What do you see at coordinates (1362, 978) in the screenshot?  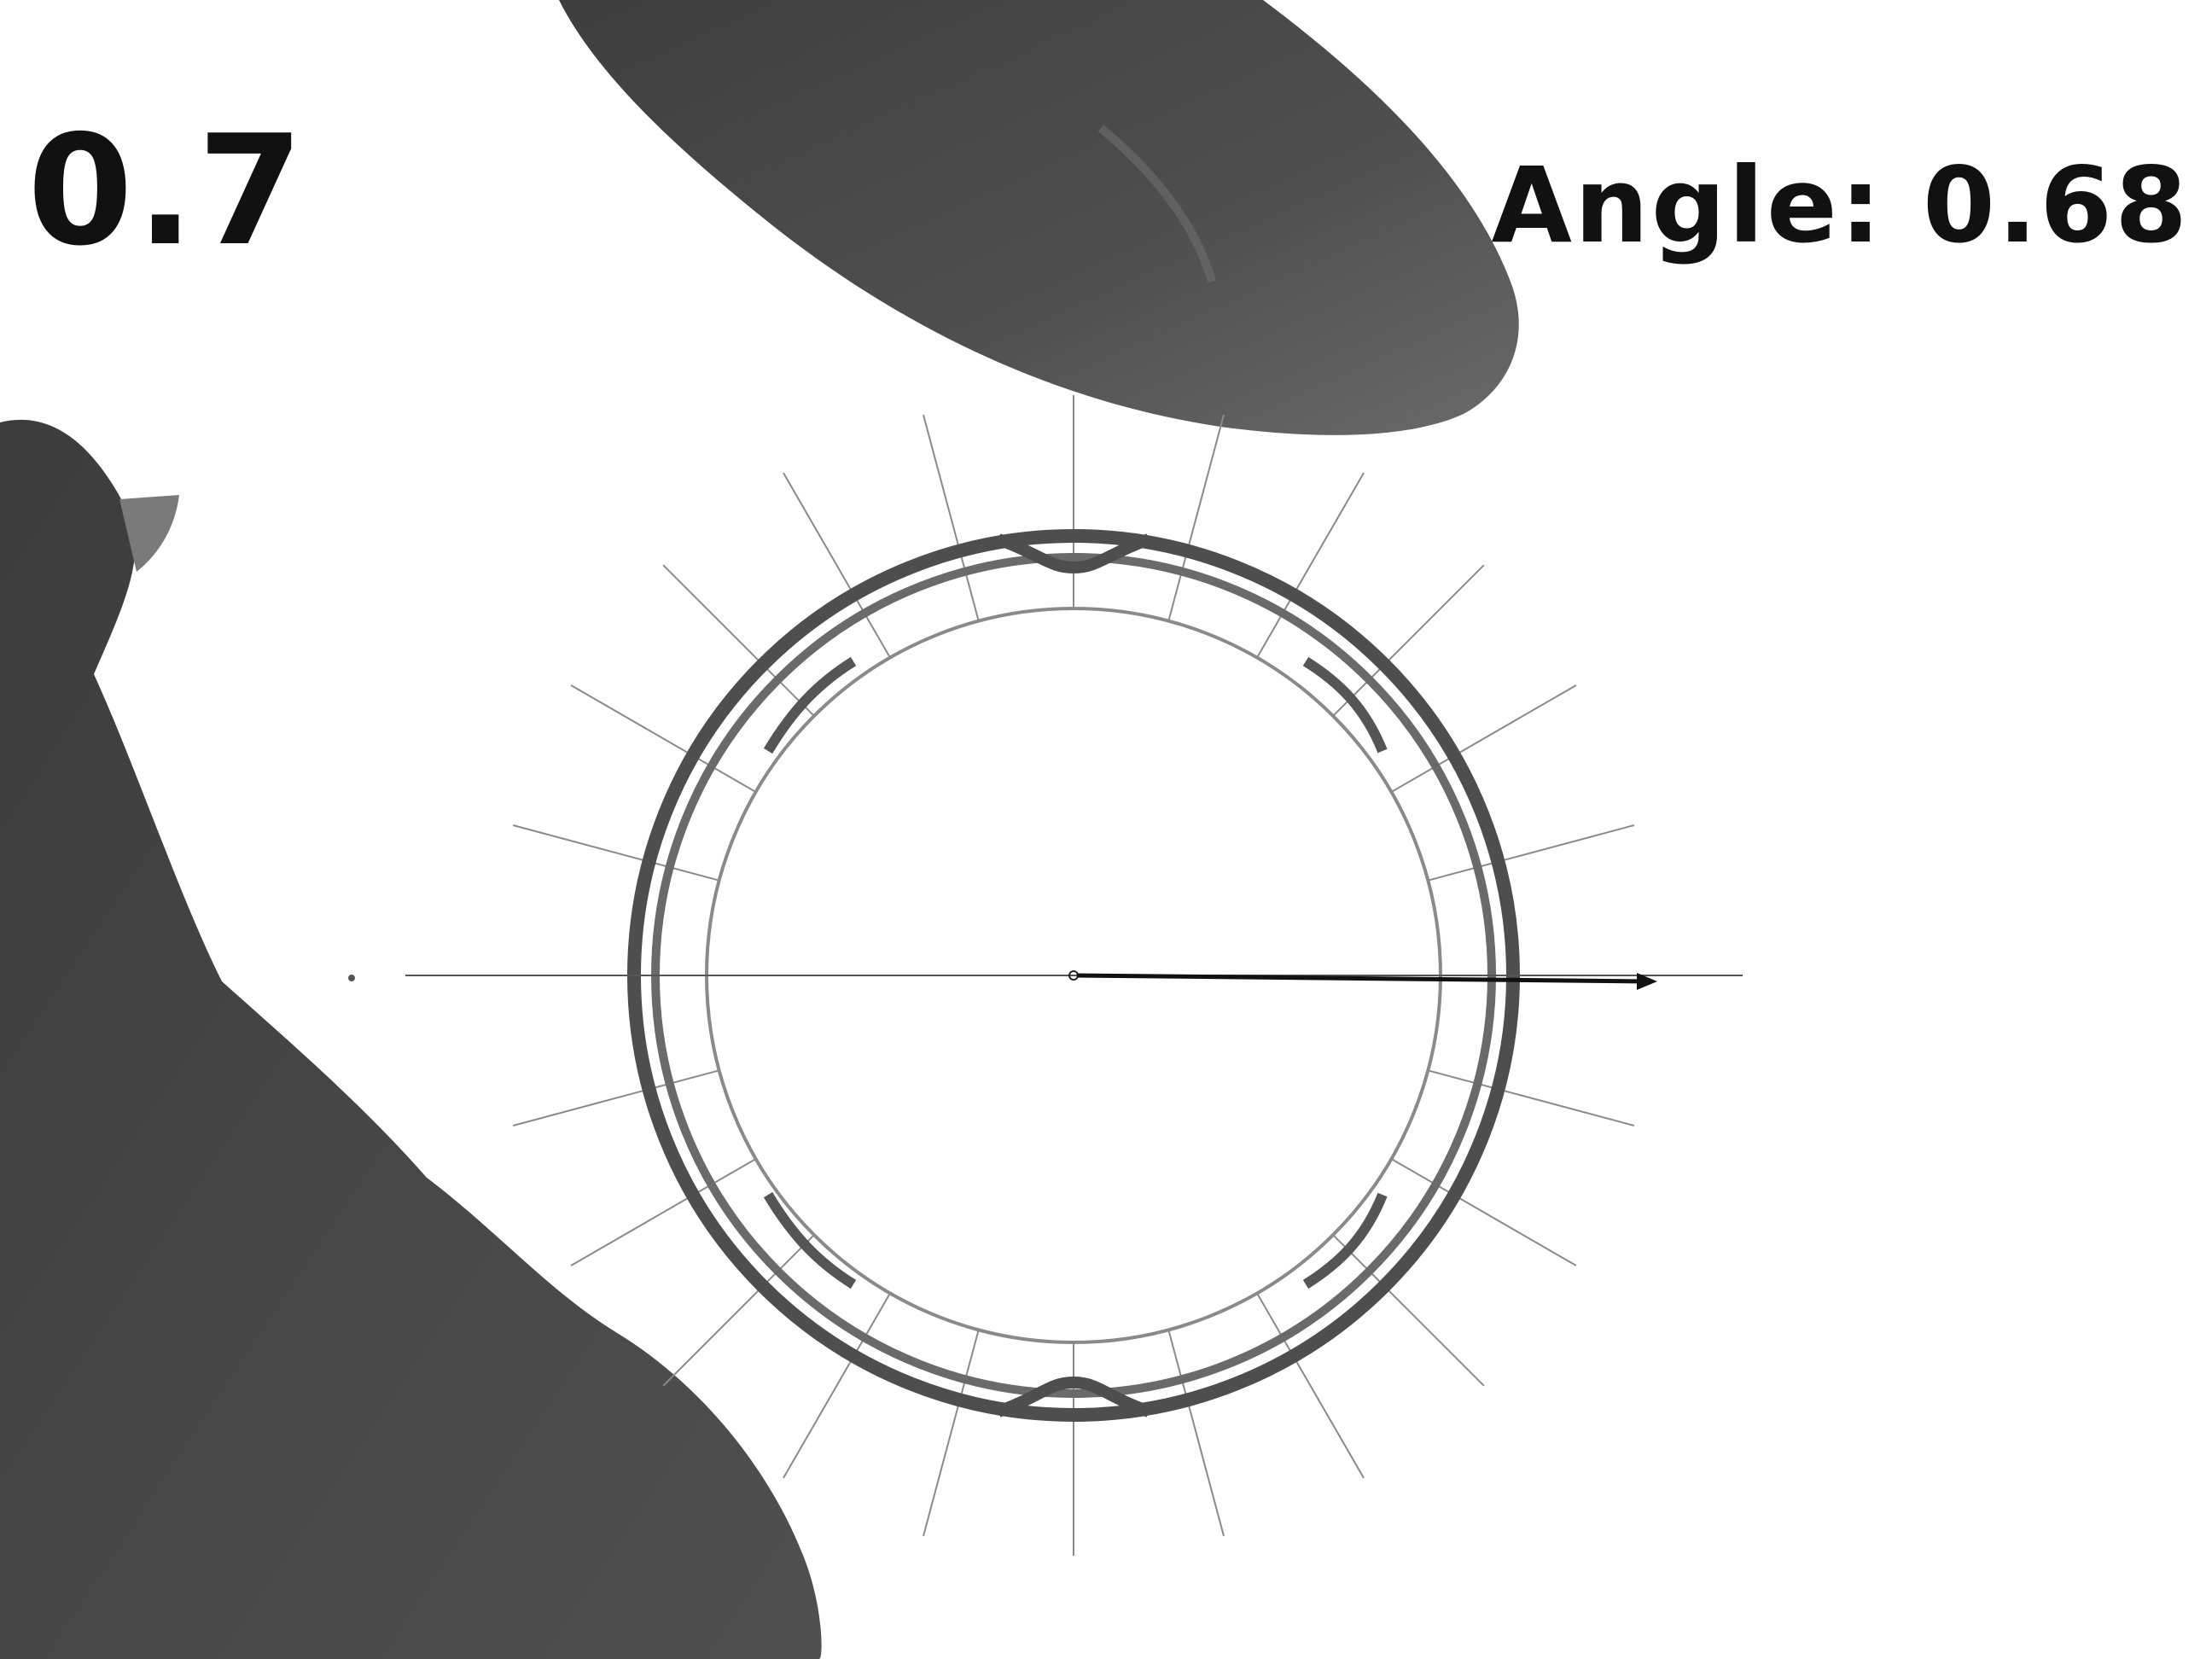 I see `angle-arrow-shaft` at bounding box center [1362, 978].